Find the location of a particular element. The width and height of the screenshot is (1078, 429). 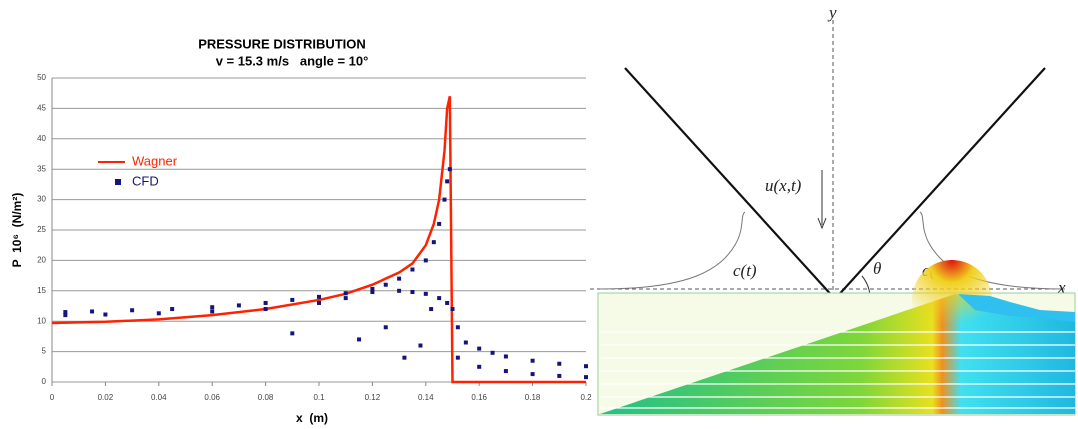

x-tick-label: 0.14 is located at coordinates (426, 397).